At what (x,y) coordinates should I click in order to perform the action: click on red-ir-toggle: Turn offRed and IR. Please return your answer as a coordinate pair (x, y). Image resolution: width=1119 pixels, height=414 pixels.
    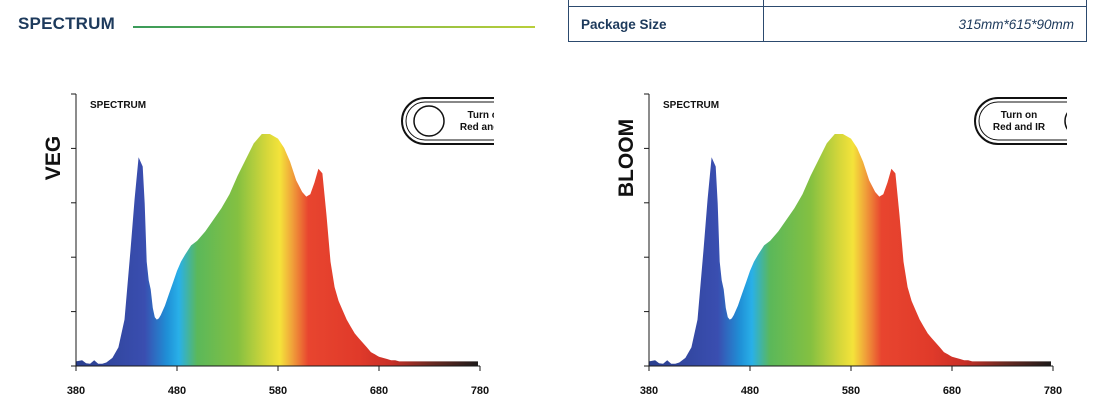
    Looking at the image, I should click on (447, 121).